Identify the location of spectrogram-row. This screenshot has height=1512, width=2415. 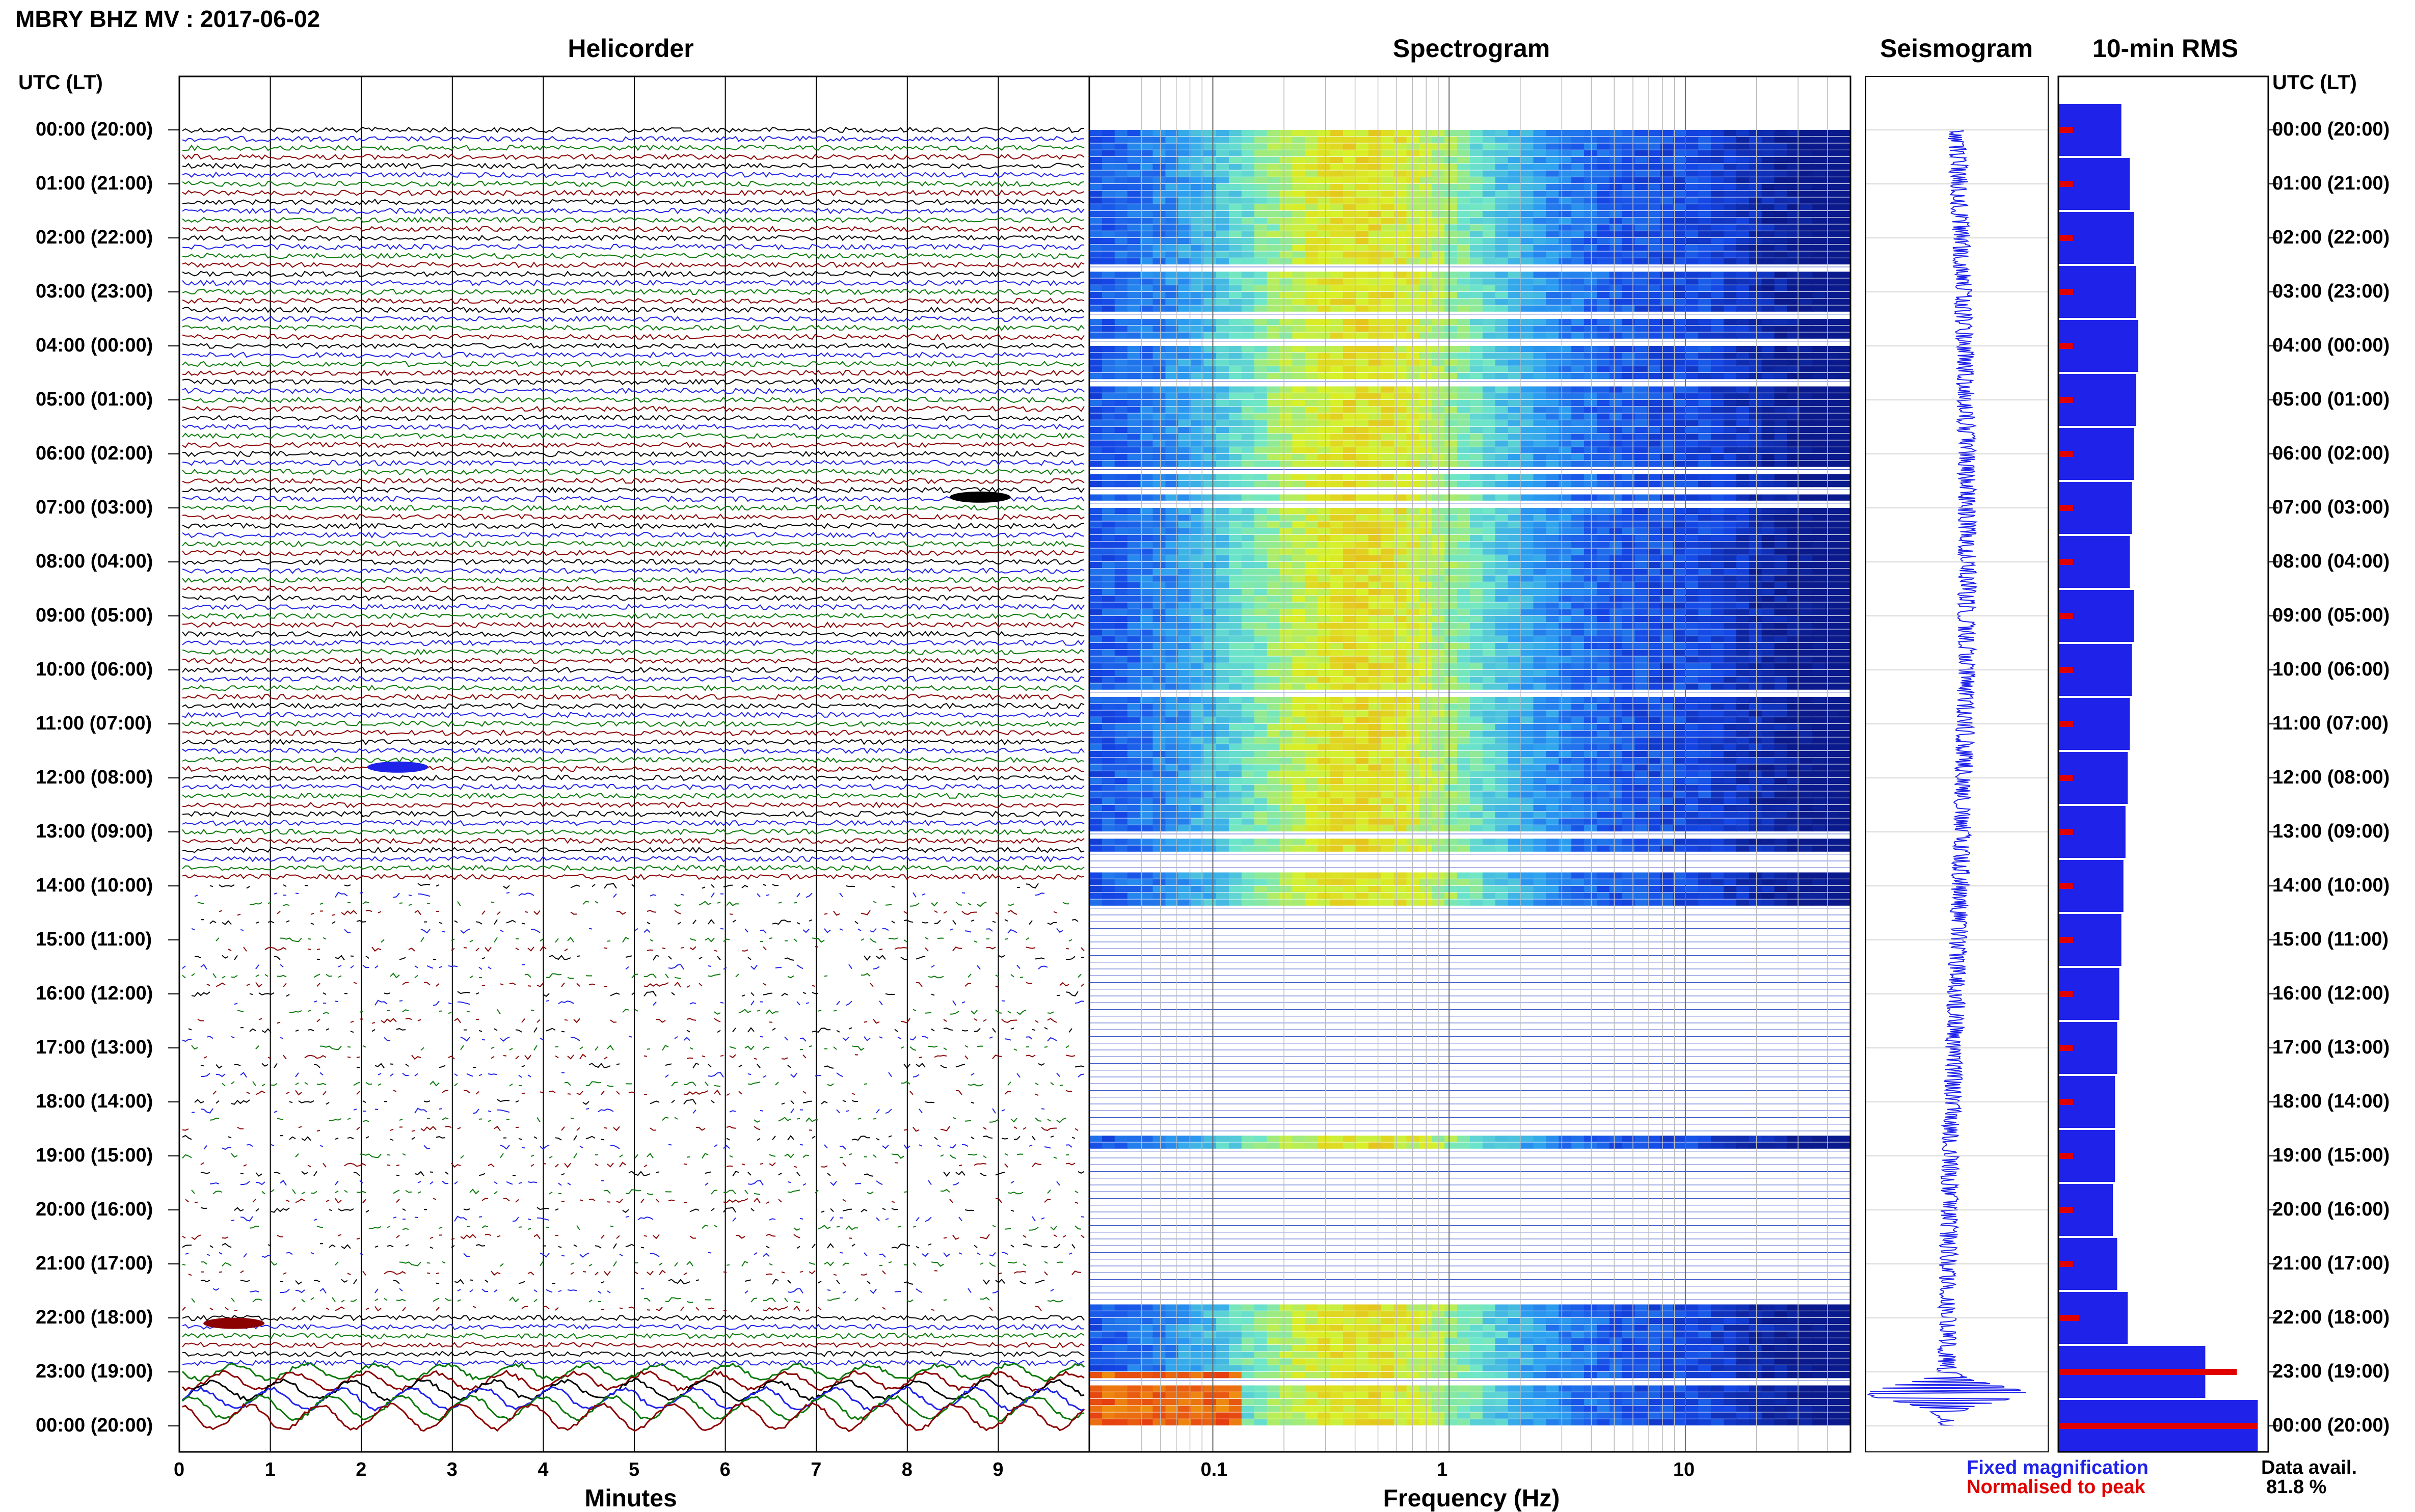
(1470, 626).